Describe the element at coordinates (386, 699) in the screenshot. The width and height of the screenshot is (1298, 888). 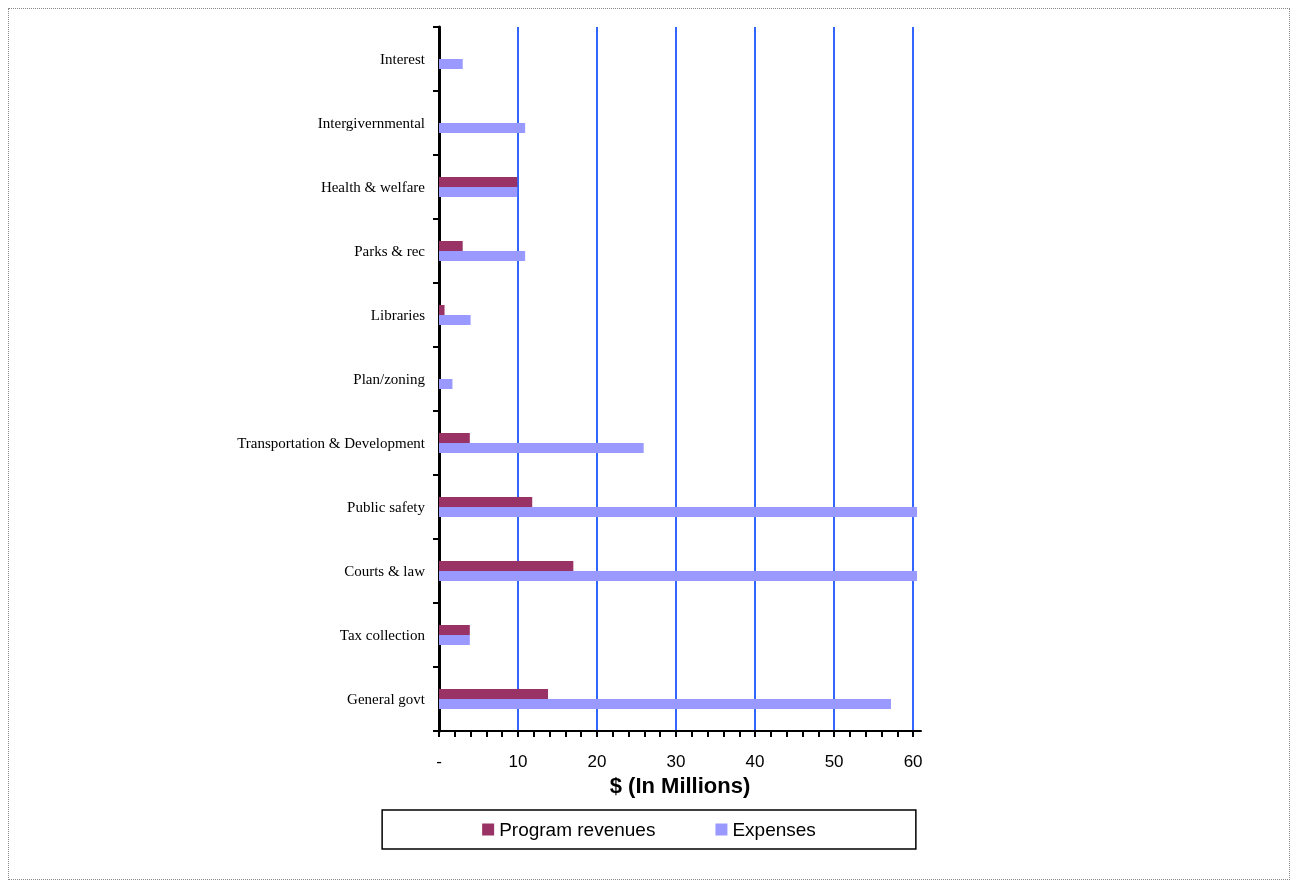
I see `y-tick-label: General govt` at that location.